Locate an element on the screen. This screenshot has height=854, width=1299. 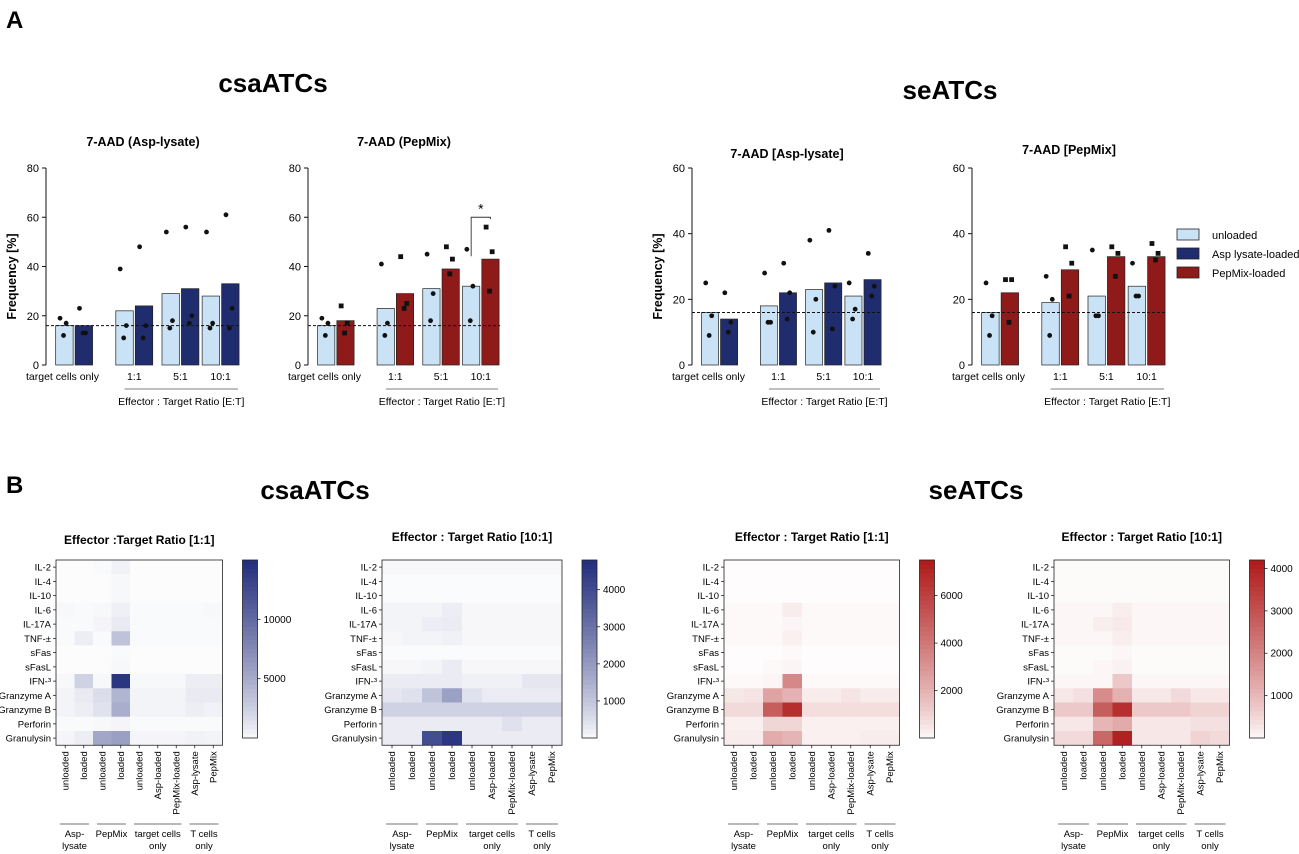
row-label: IL-10 is located at coordinates (366, 596).